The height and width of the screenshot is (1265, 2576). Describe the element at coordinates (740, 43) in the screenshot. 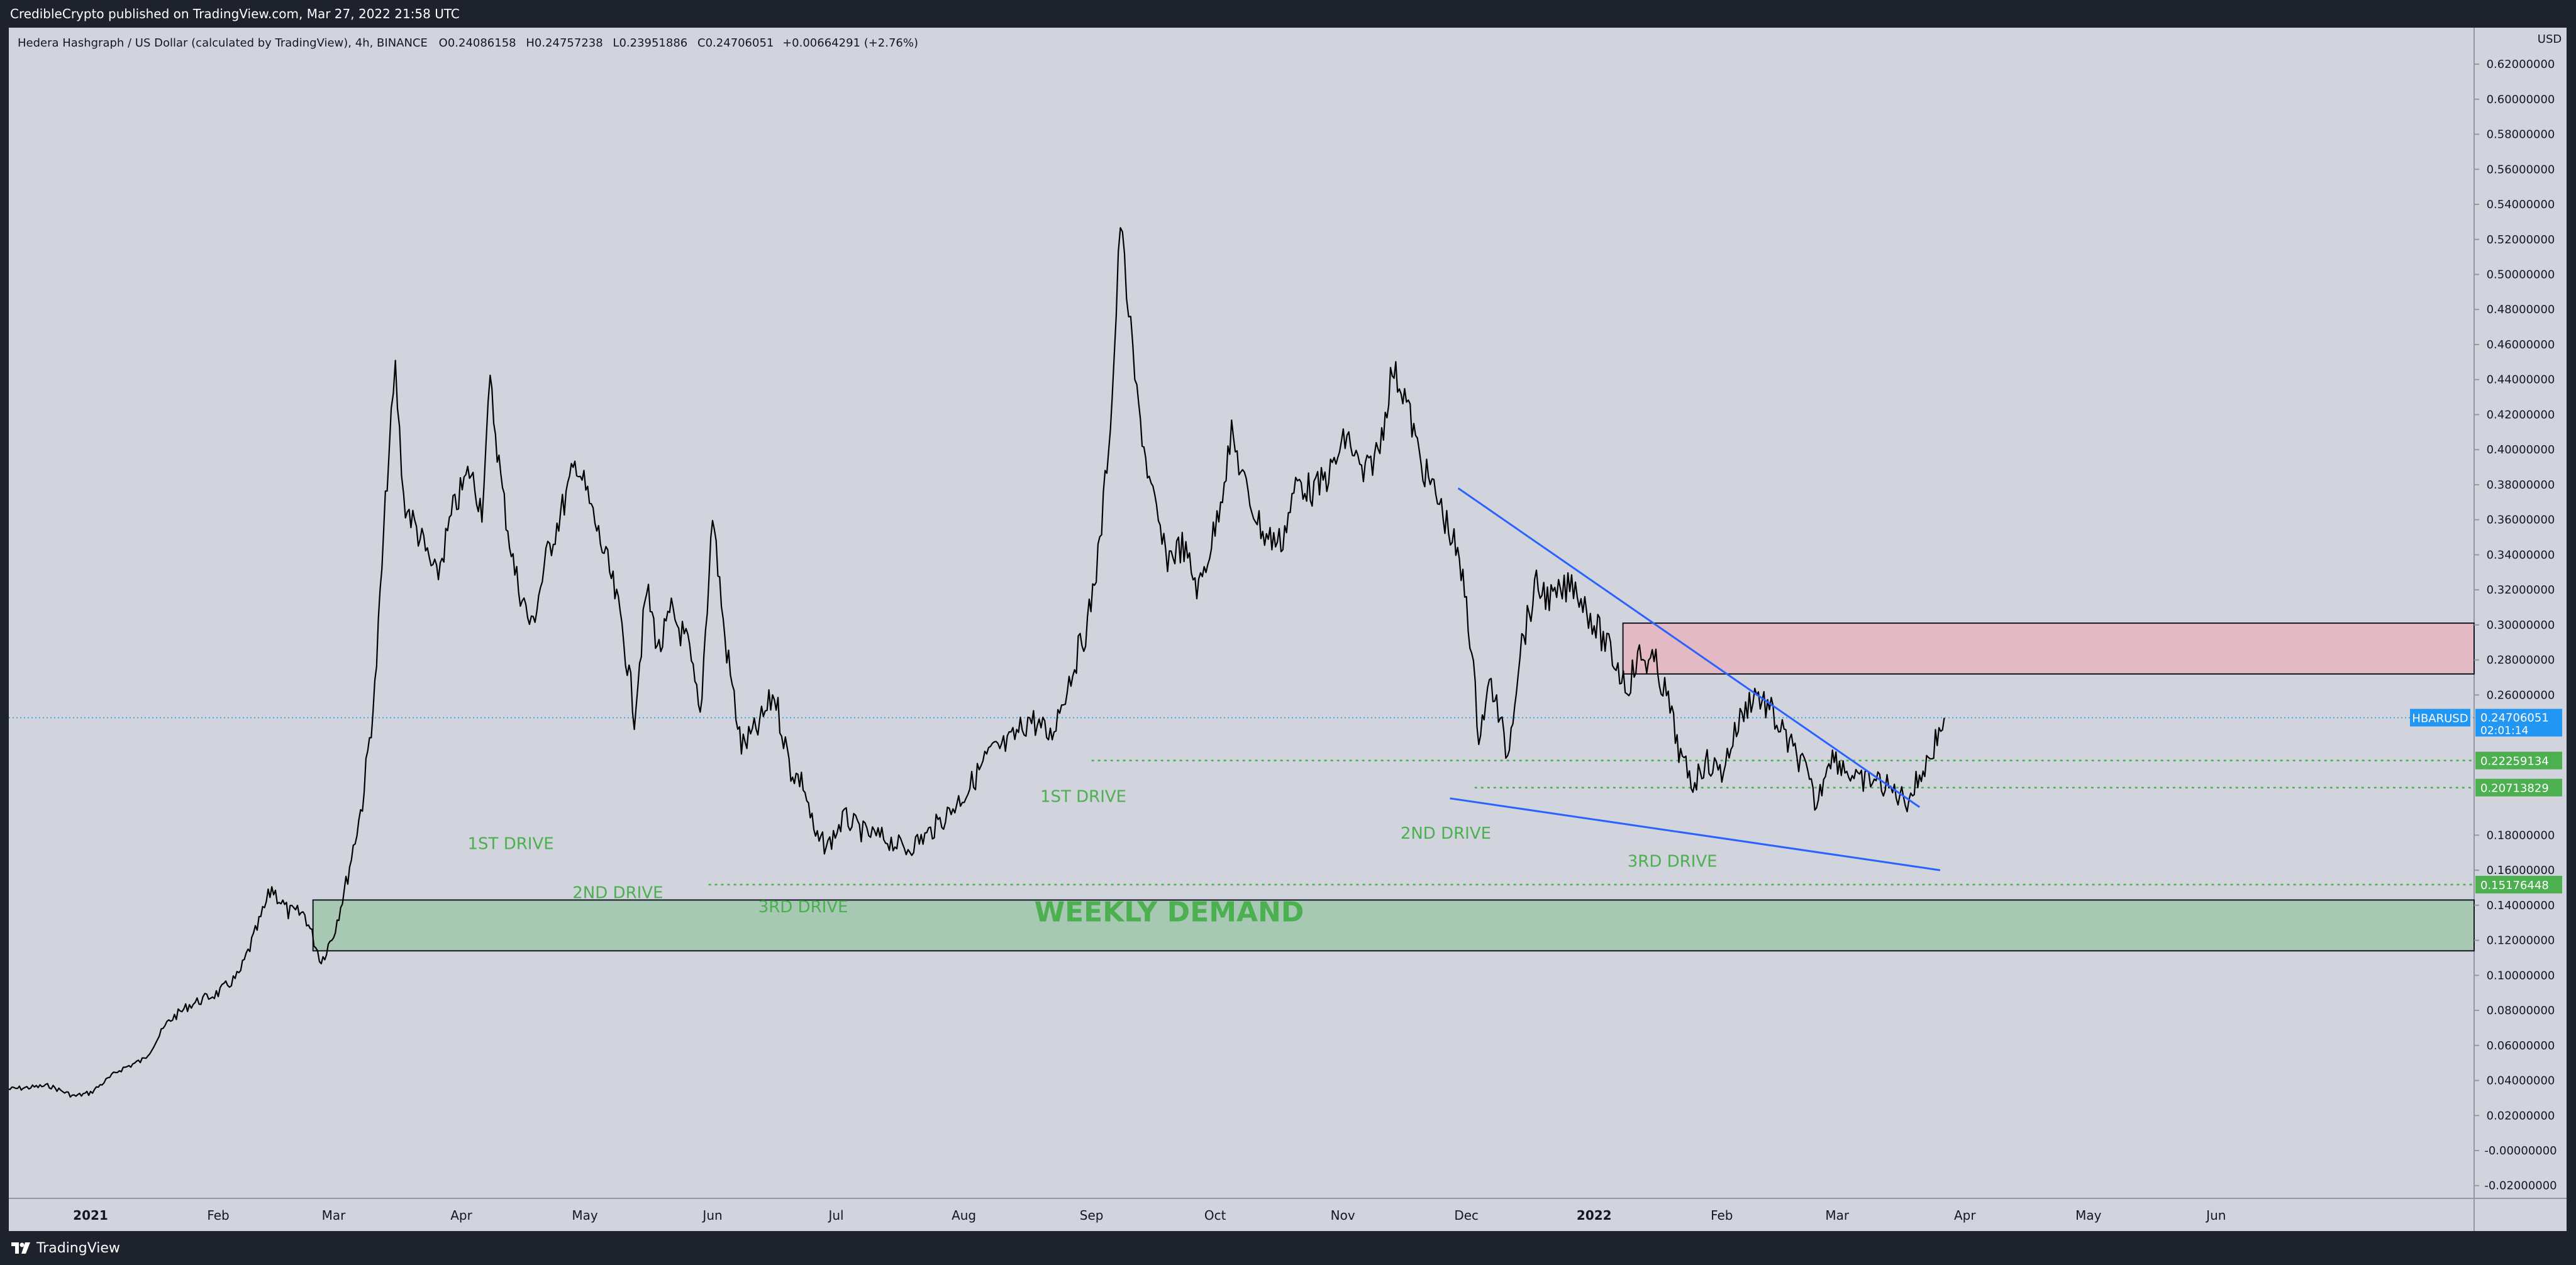

I see `legend-close-value: 0.24706051` at that location.